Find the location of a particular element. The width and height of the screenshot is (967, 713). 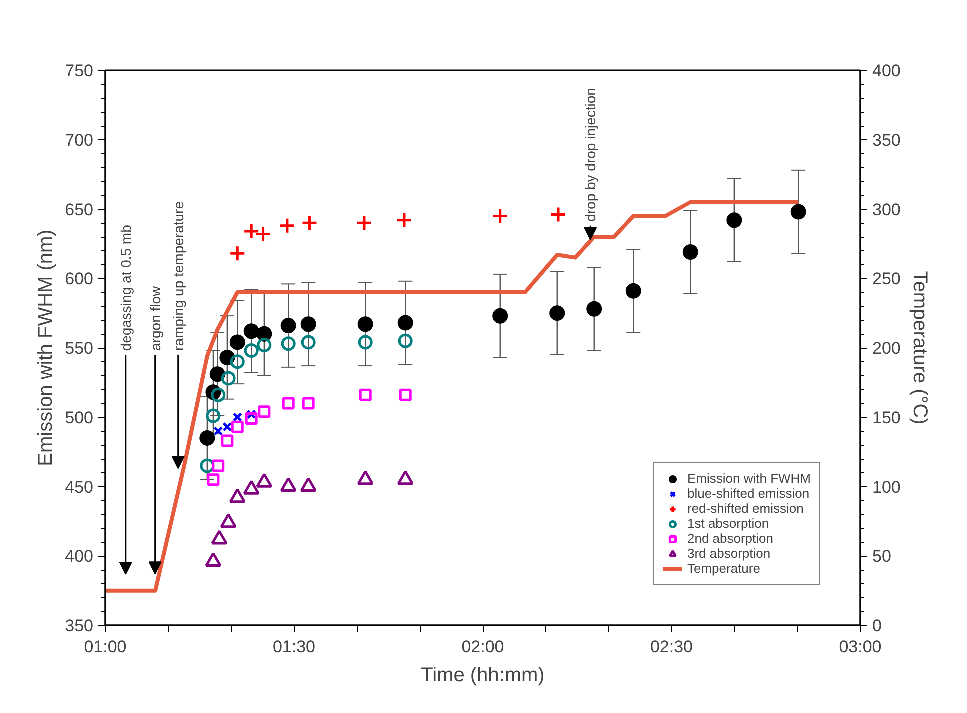

y2-tick-label: 400 is located at coordinates (886, 71).